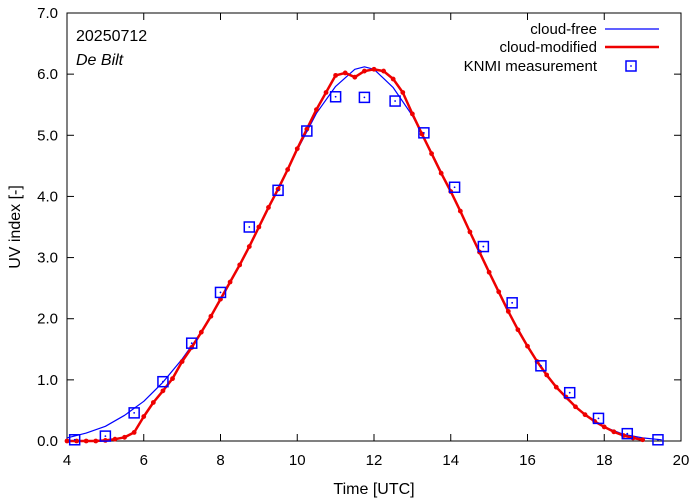  I want to click on x-tick-label: 14, so click(450, 460).